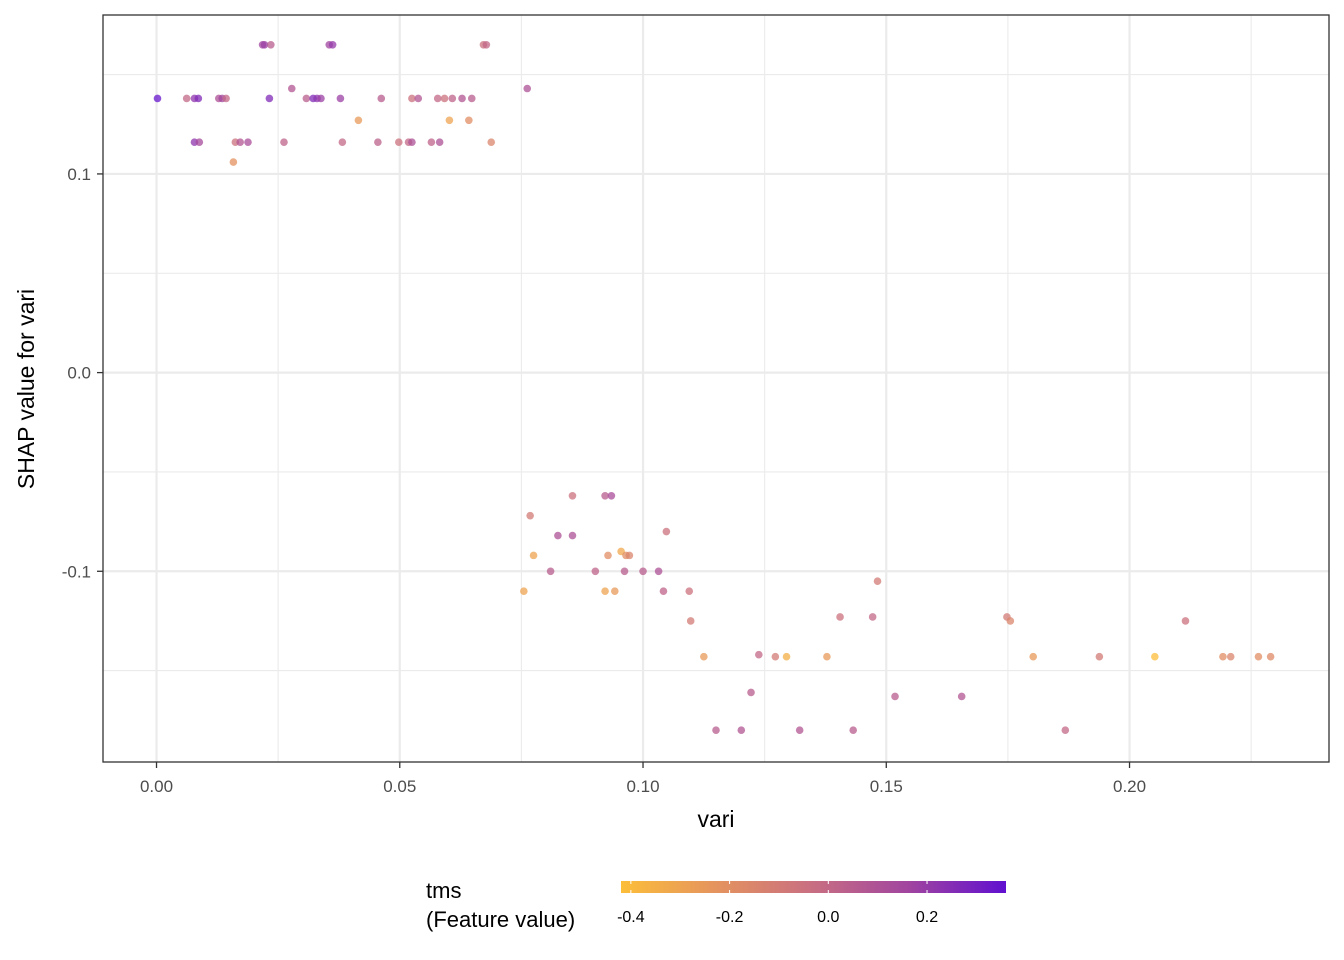 The image size is (1344, 960). I want to click on x-axis-ticks: 0.00 0.05 0.10 0.15 0.20, so click(643, 779).